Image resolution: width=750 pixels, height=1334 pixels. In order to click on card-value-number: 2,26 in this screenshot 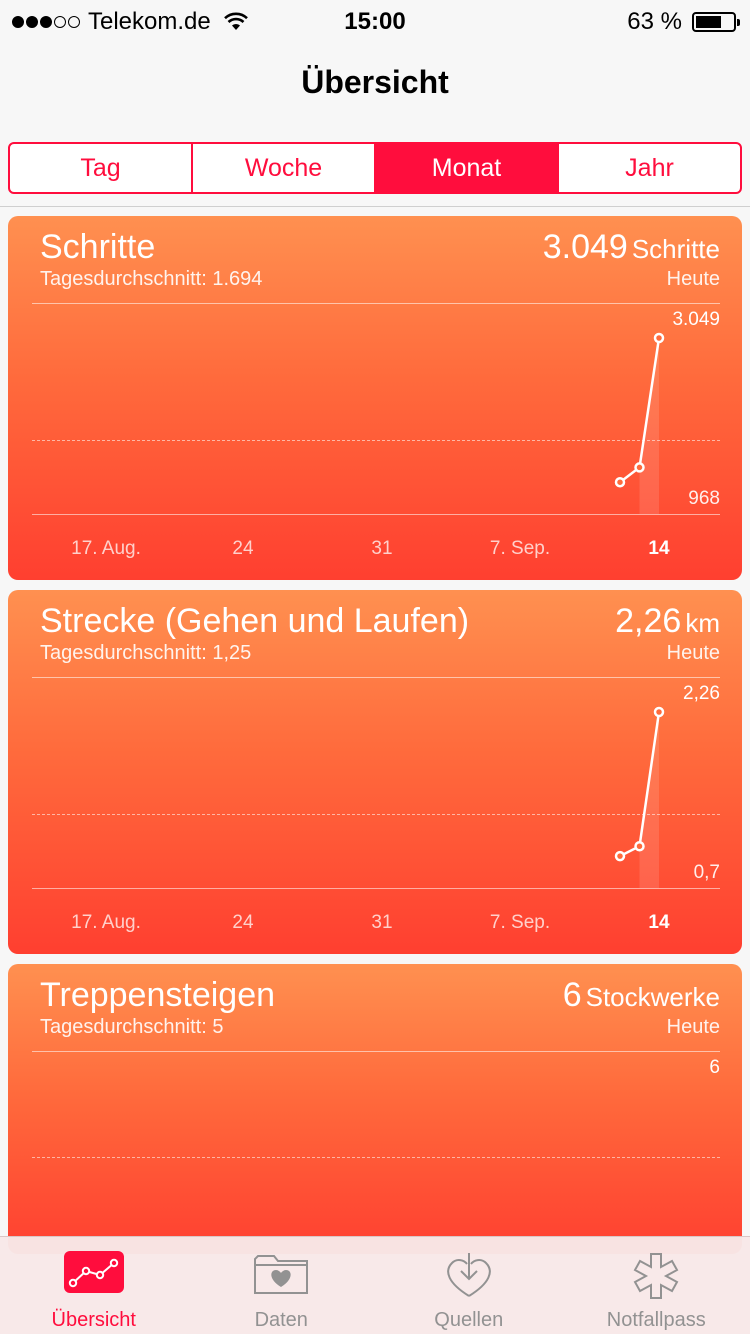, I will do `click(648, 621)`.